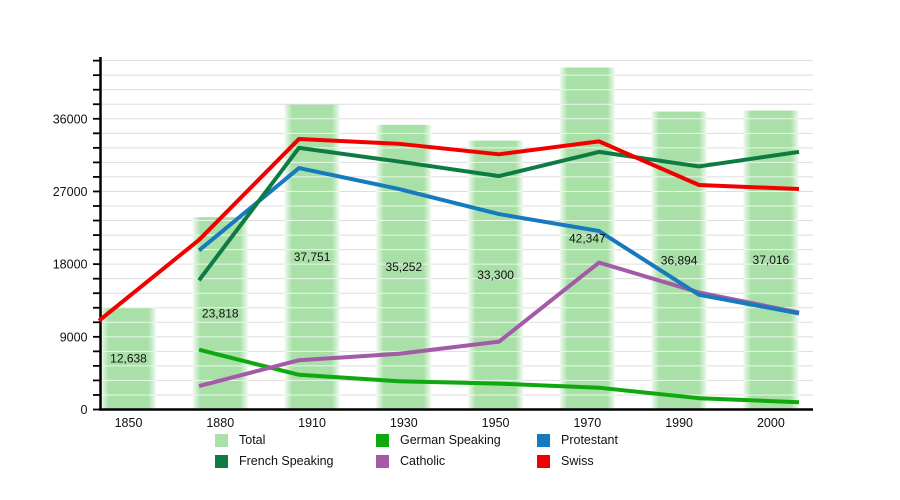 The height and width of the screenshot is (500, 900). Describe the element at coordinates (74, 337) in the screenshot. I see `y-tick-label: 9000` at that location.